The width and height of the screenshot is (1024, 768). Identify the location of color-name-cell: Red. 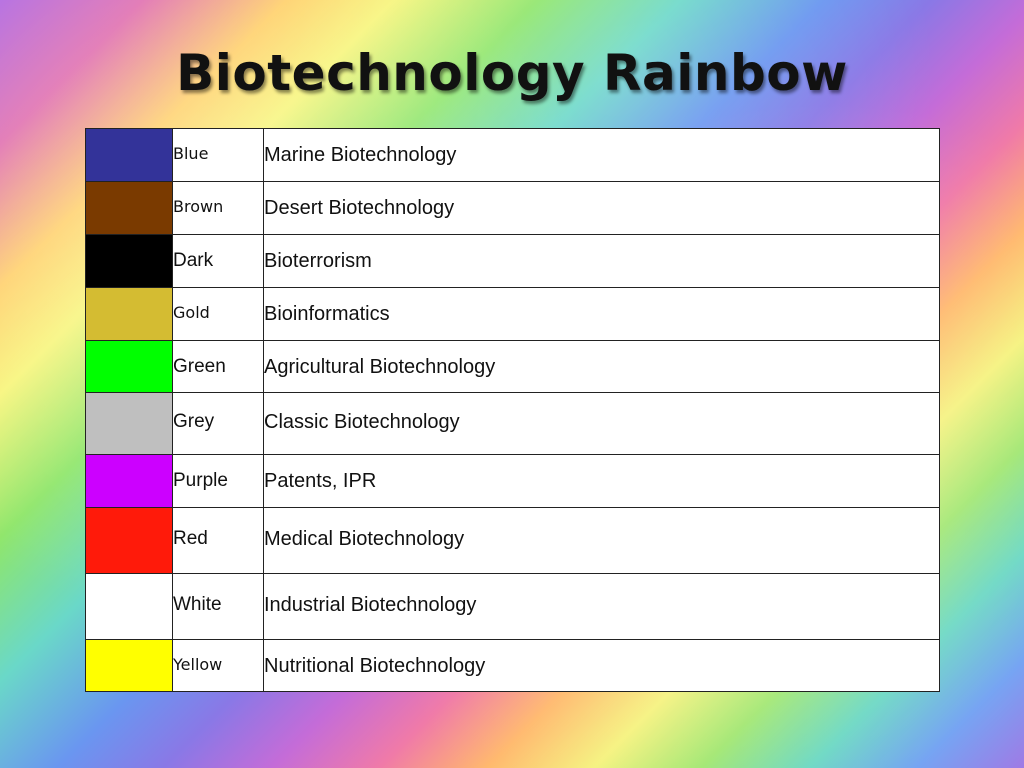
(218, 540).